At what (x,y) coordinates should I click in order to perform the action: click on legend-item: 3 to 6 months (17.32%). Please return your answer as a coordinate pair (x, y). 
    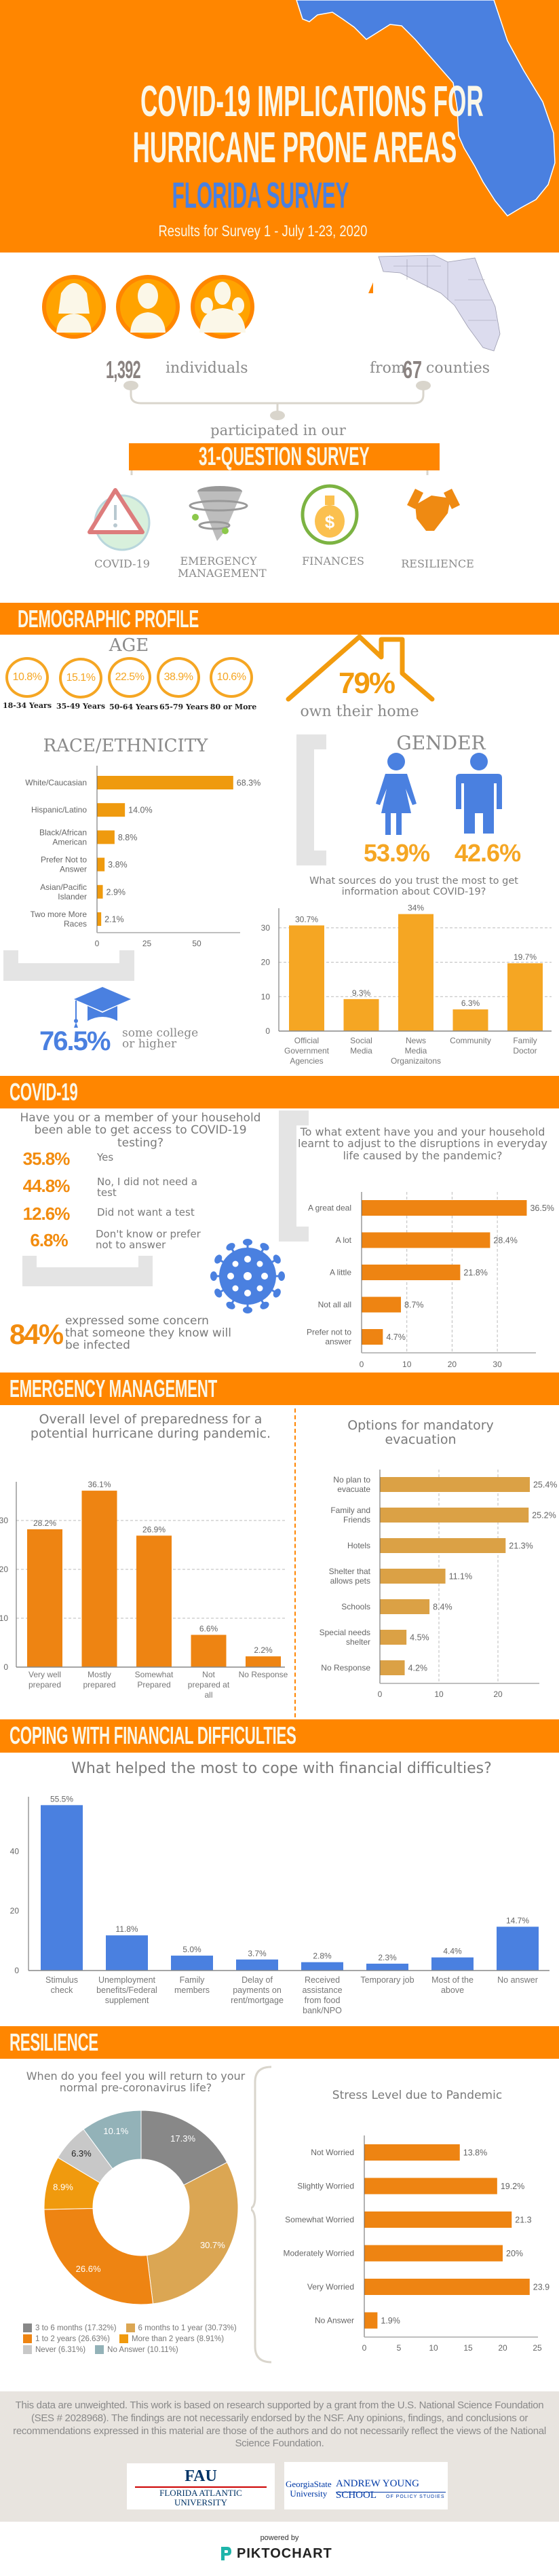
    Looking at the image, I should click on (70, 2327).